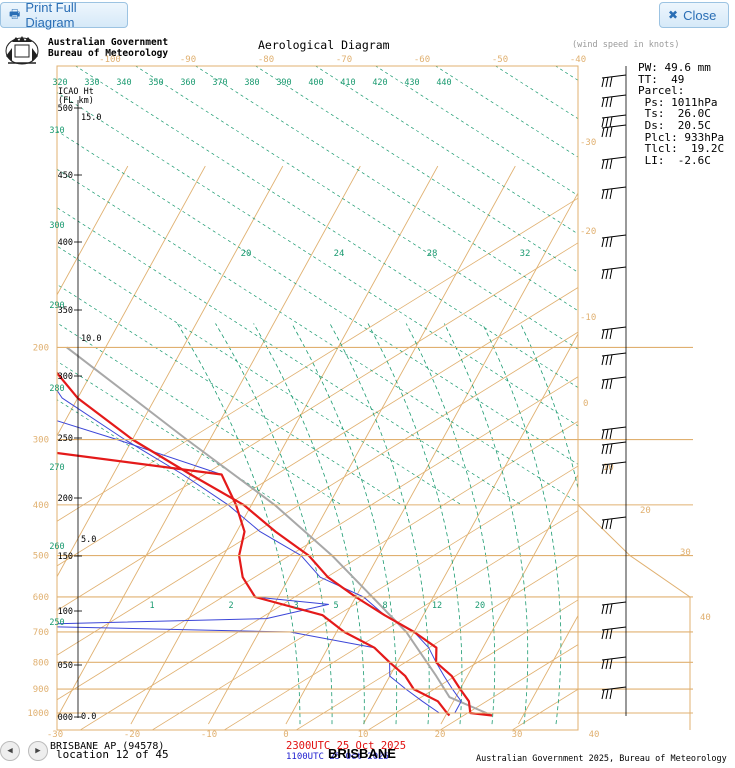 This screenshot has height=768, width=735. I want to click on previous-location-button: ◀, so click(10, 751).